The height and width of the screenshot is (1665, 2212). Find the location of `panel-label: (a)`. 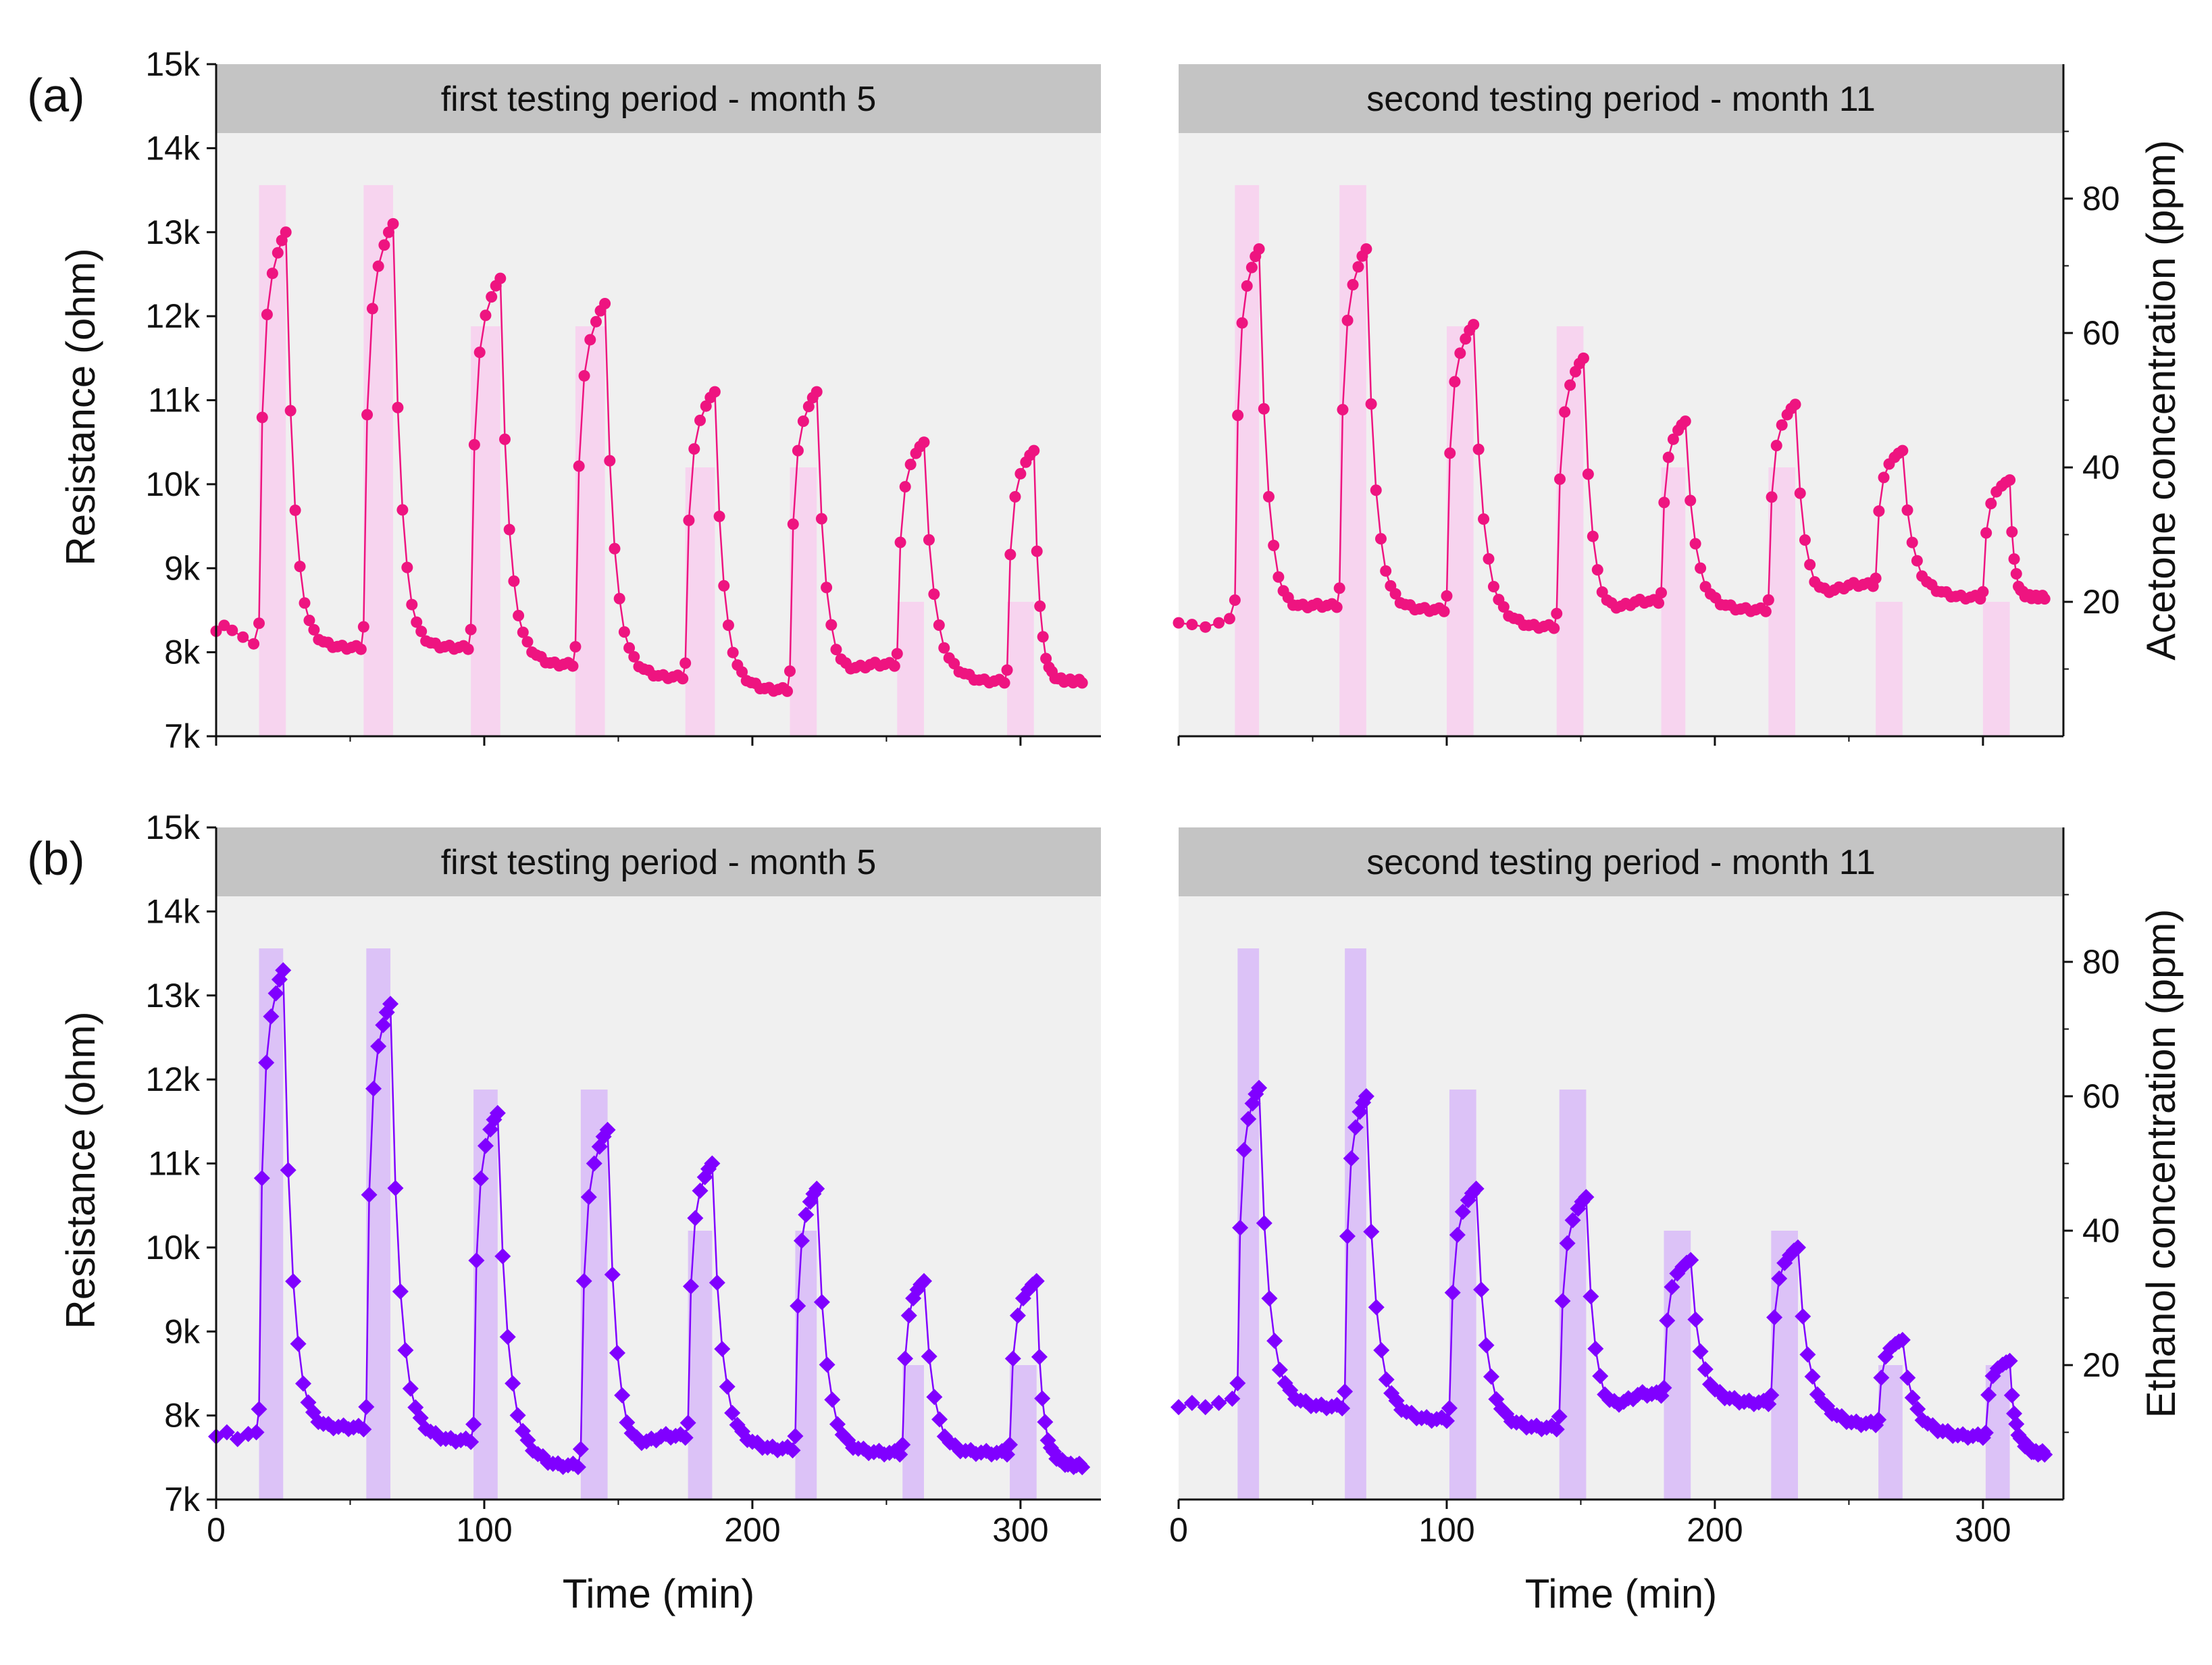

panel-label: (a) is located at coordinates (56, 96).